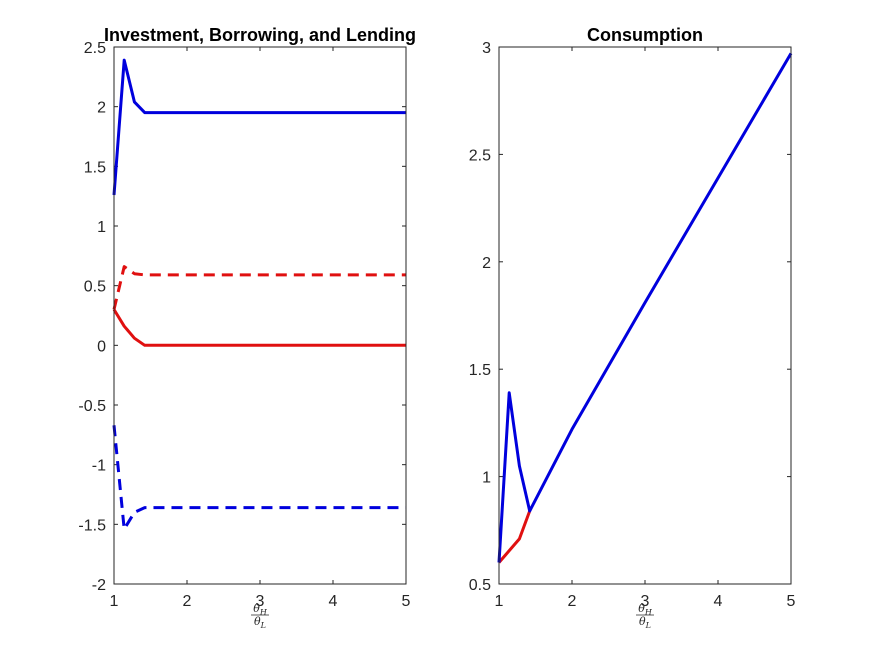  What do you see at coordinates (92, 525) in the screenshot?
I see `y-tick-label: -1.5` at bounding box center [92, 525].